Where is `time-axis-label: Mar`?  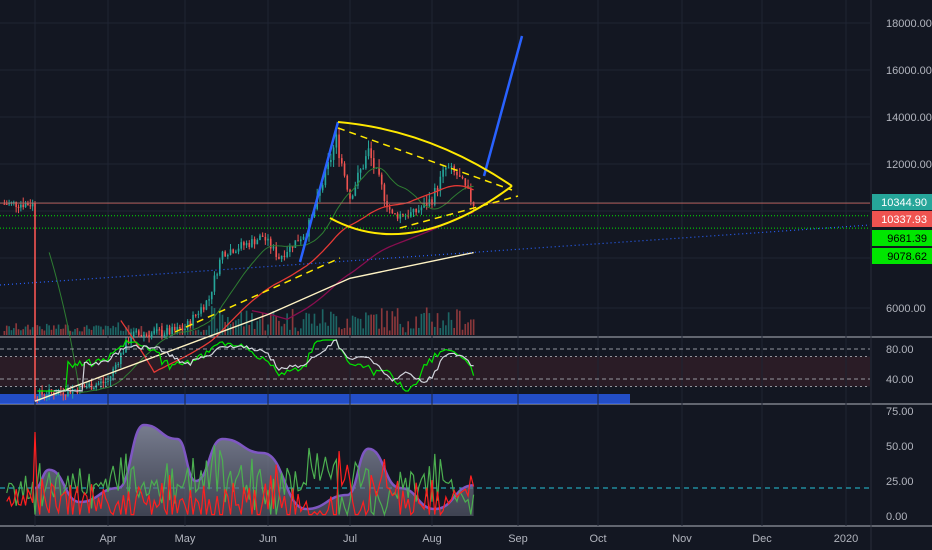
time-axis-label: Mar is located at coordinates (35, 539).